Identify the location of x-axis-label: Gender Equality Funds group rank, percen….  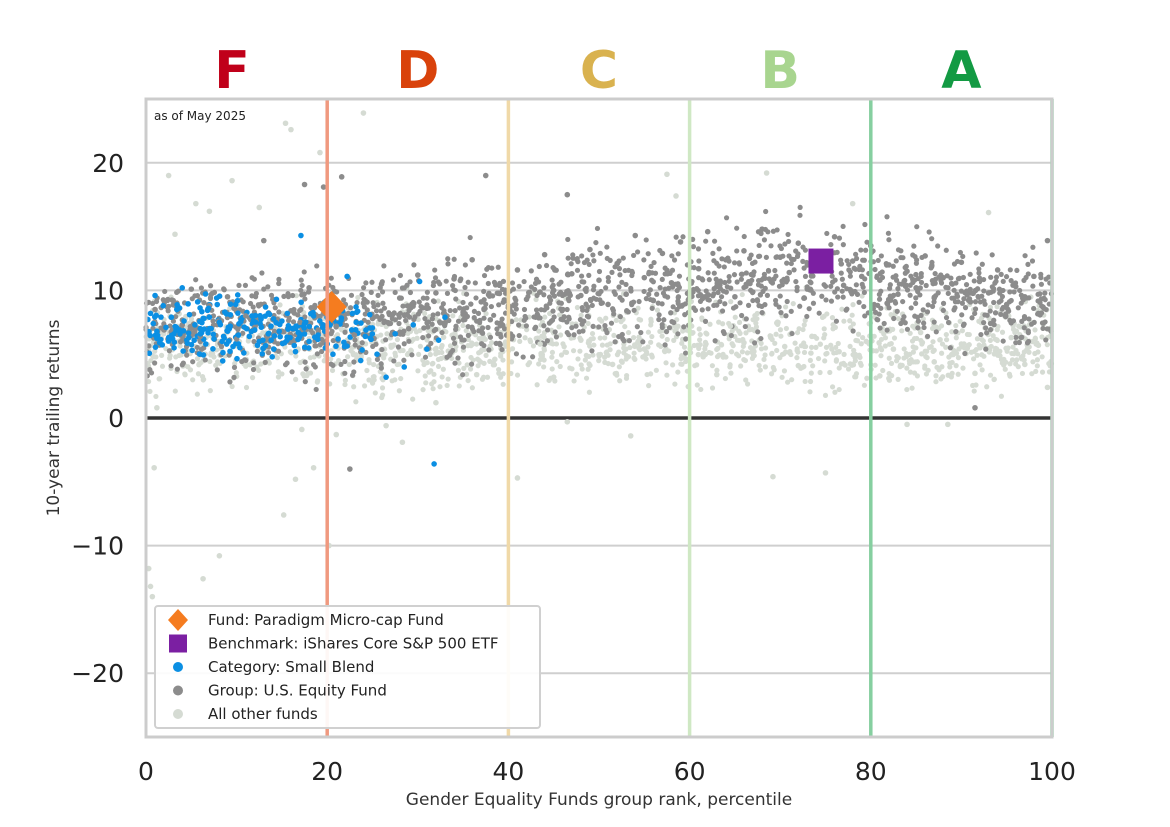
(599, 800).